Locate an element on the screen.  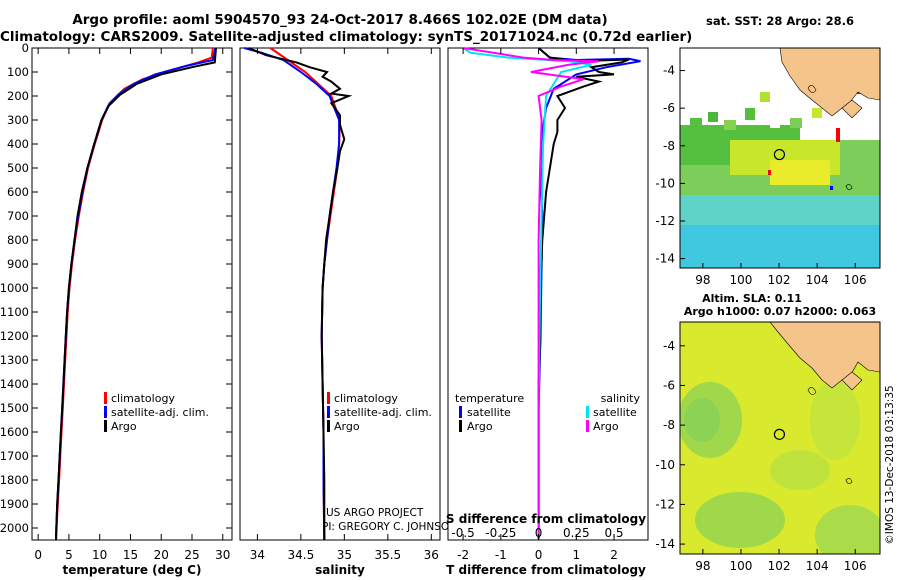
credit-pi: PI: GREGORY C. JOHNSON is located at coordinates (389, 527).